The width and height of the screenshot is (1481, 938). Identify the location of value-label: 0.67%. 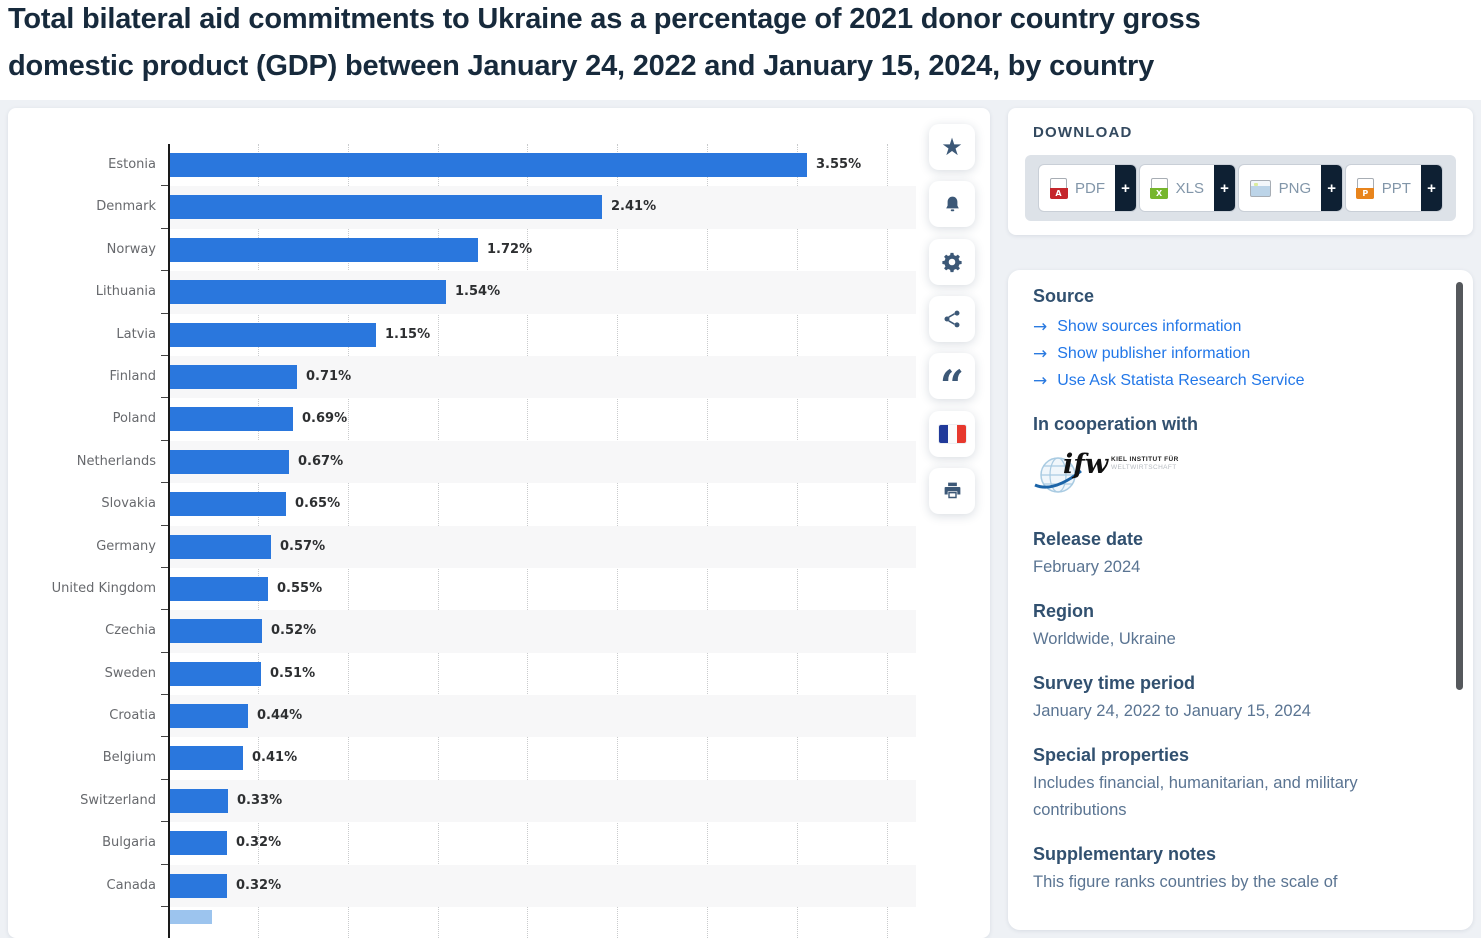
(321, 461).